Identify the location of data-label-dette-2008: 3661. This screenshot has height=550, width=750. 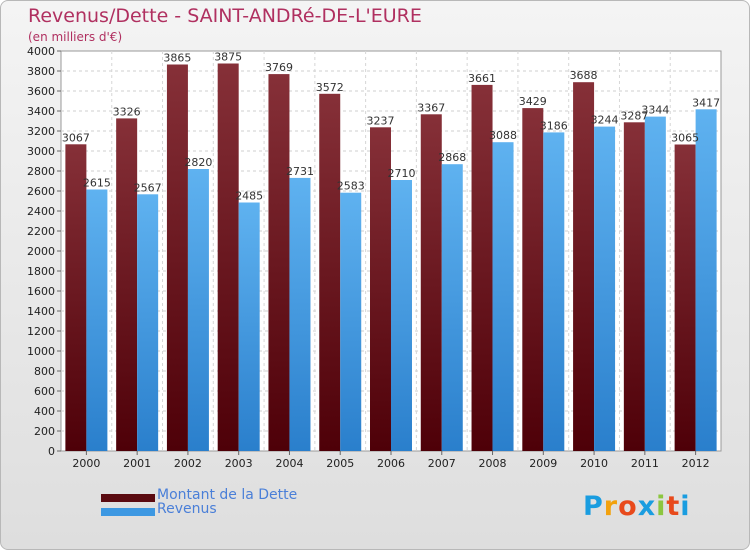
(482, 78).